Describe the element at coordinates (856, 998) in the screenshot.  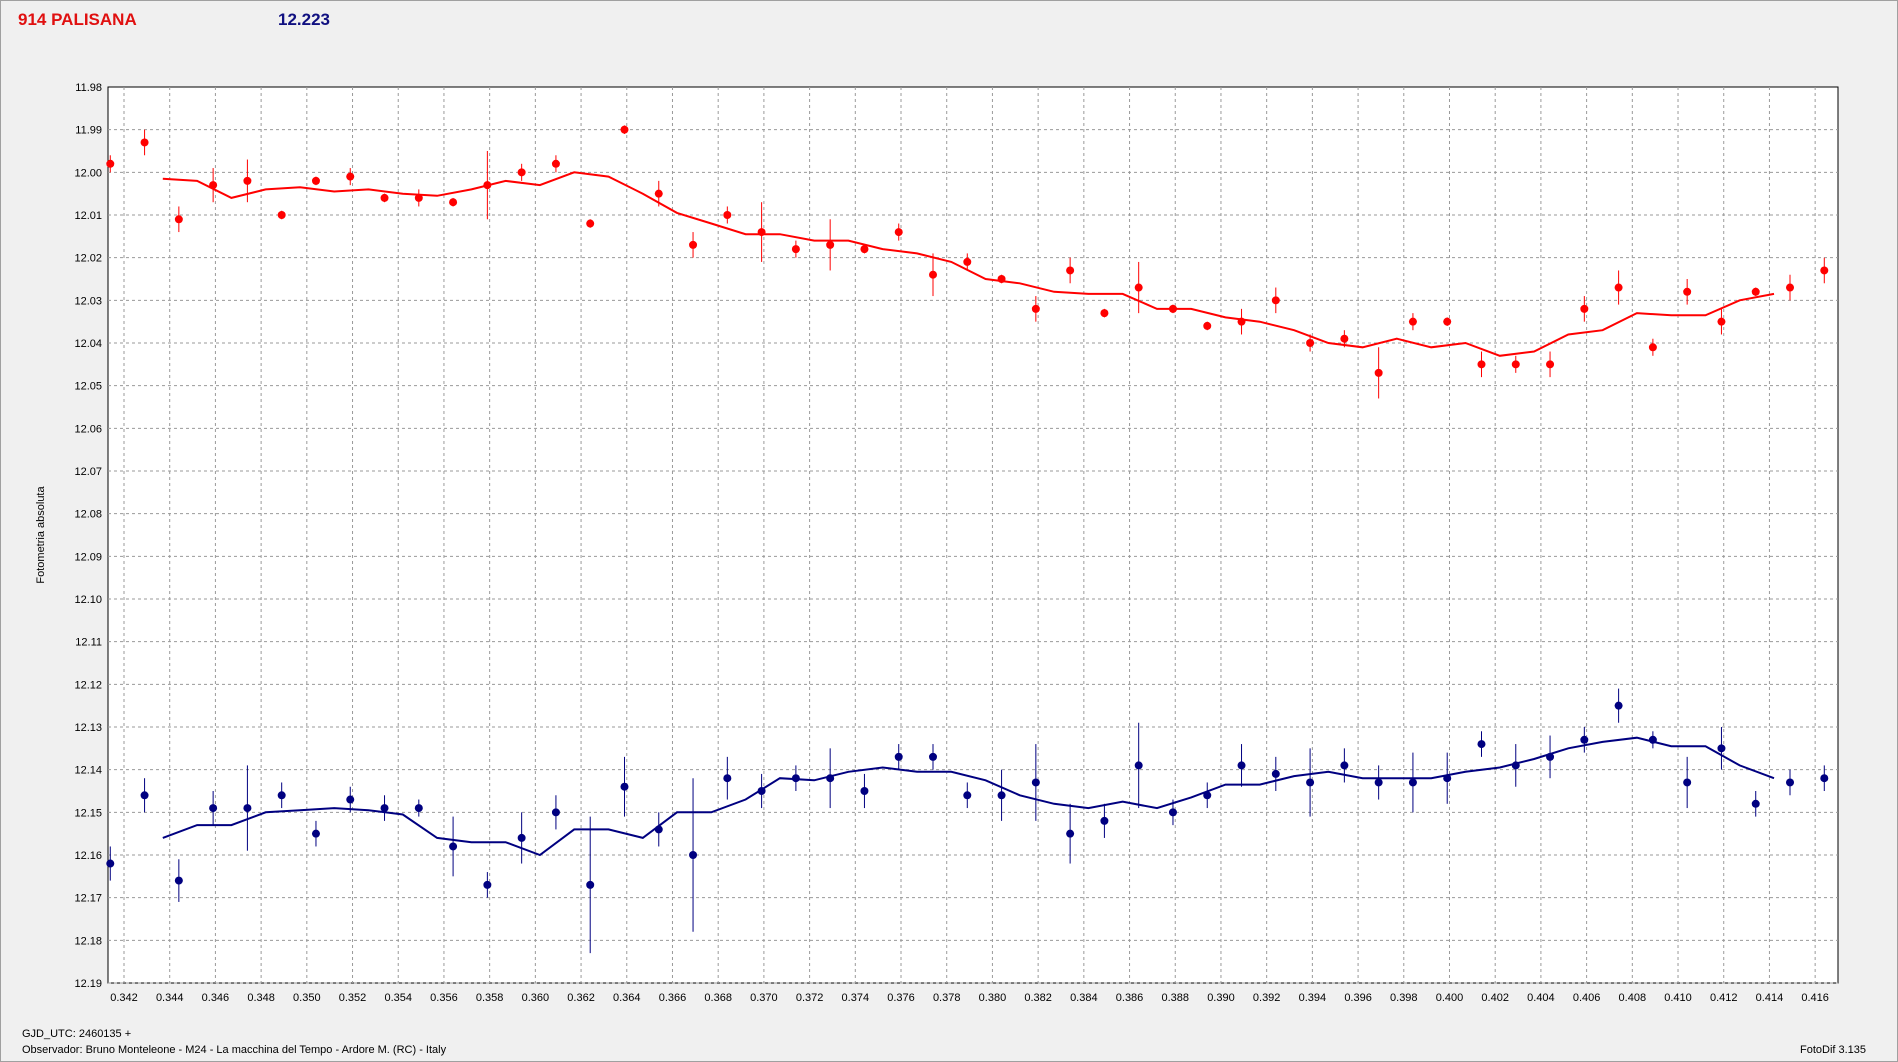
I see `x-tick-label: 0.374` at that location.